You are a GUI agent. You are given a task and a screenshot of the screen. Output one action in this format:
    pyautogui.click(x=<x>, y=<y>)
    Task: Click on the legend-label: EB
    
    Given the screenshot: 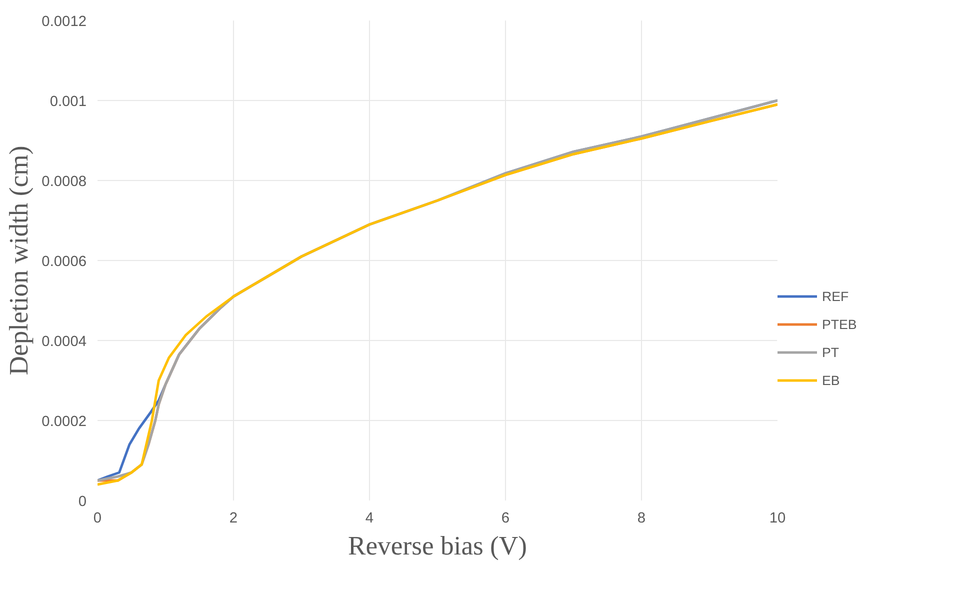 What is the action you would take?
    pyautogui.click(x=831, y=380)
    